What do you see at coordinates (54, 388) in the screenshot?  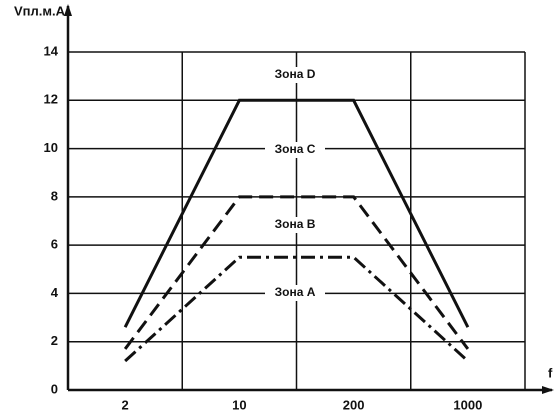 I see `y-tick-label: 0` at bounding box center [54, 388].